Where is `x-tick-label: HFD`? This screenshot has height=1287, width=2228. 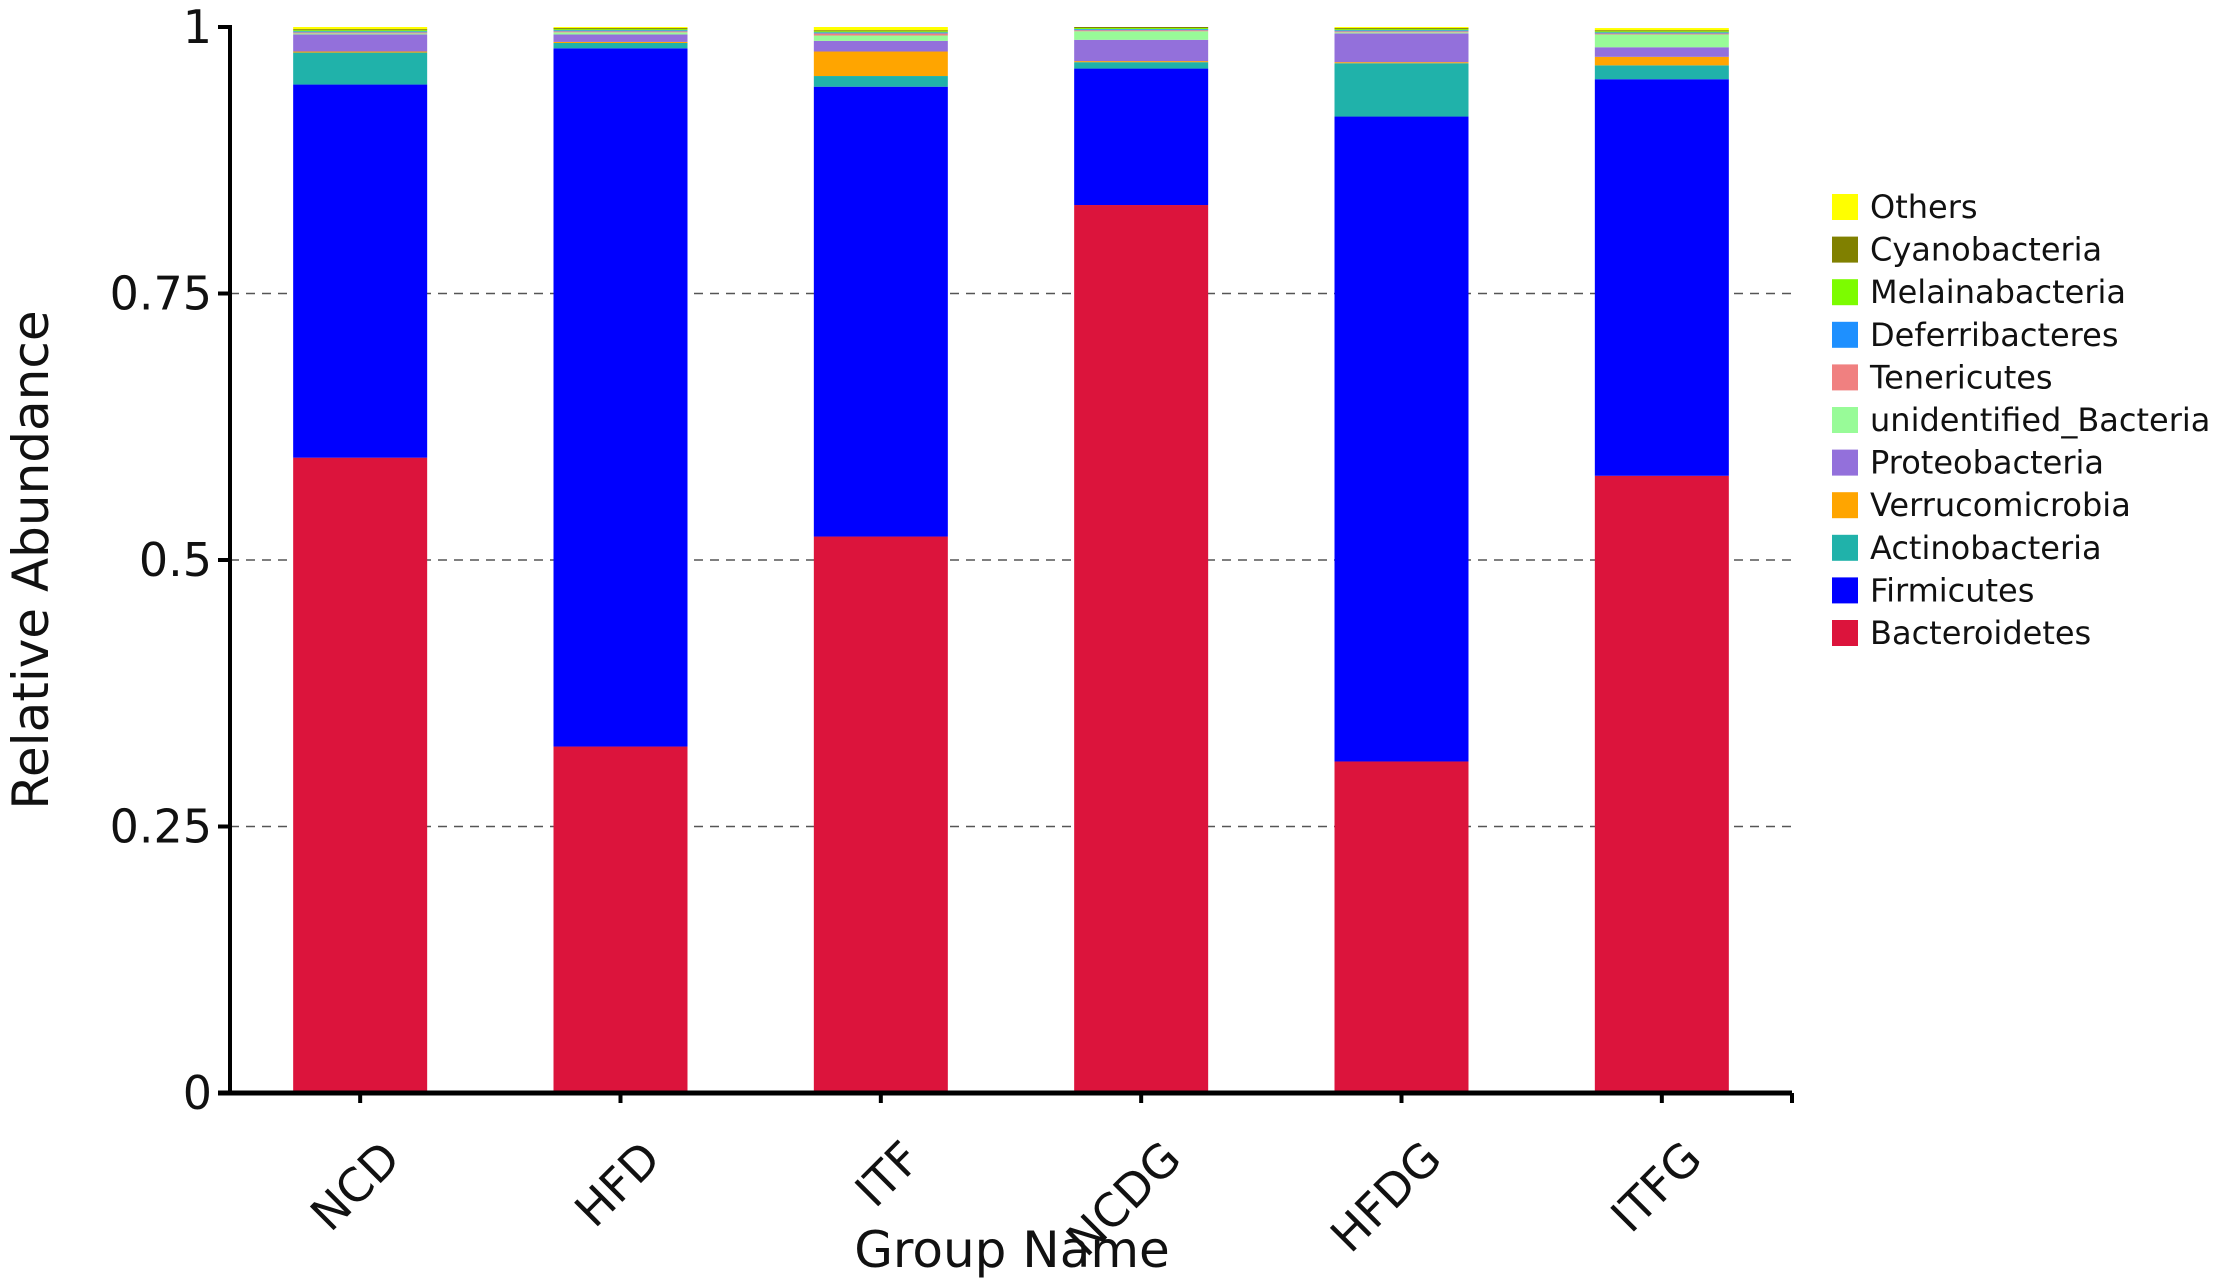 x-tick-label: HFD is located at coordinates (617, 1184).